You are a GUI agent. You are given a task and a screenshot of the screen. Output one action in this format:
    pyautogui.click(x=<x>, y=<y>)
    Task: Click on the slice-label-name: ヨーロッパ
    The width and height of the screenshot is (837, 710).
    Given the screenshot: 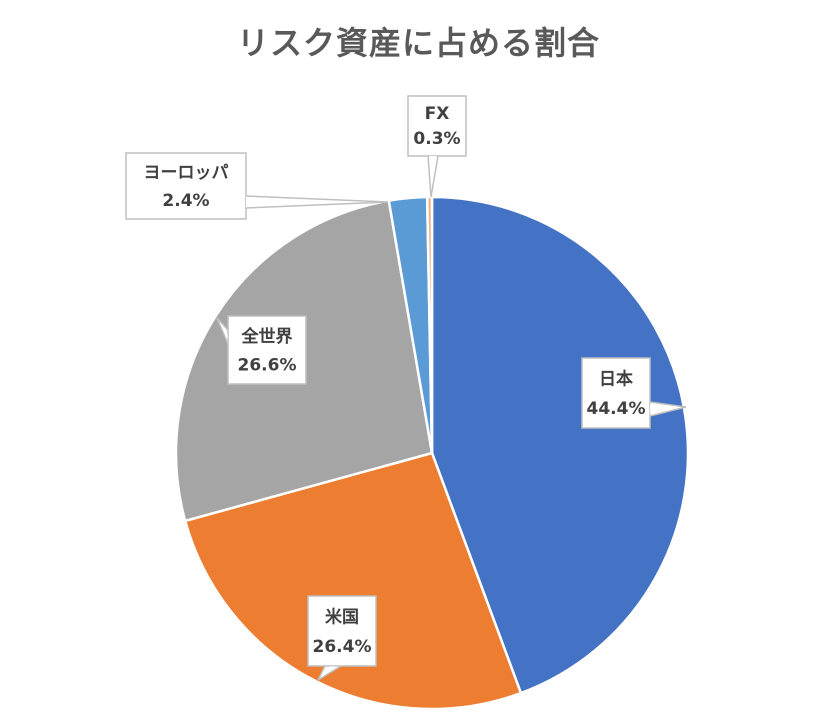 What is the action you would take?
    pyautogui.click(x=186, y=173)
    